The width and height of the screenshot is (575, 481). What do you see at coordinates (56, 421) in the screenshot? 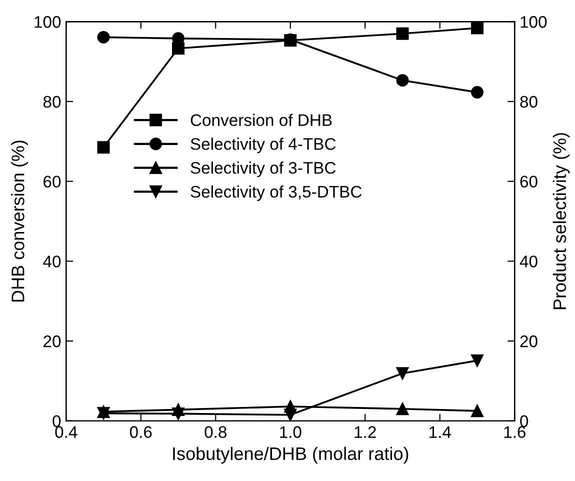
I see `y-tick-label: 0` at bounding box center [56, 421].